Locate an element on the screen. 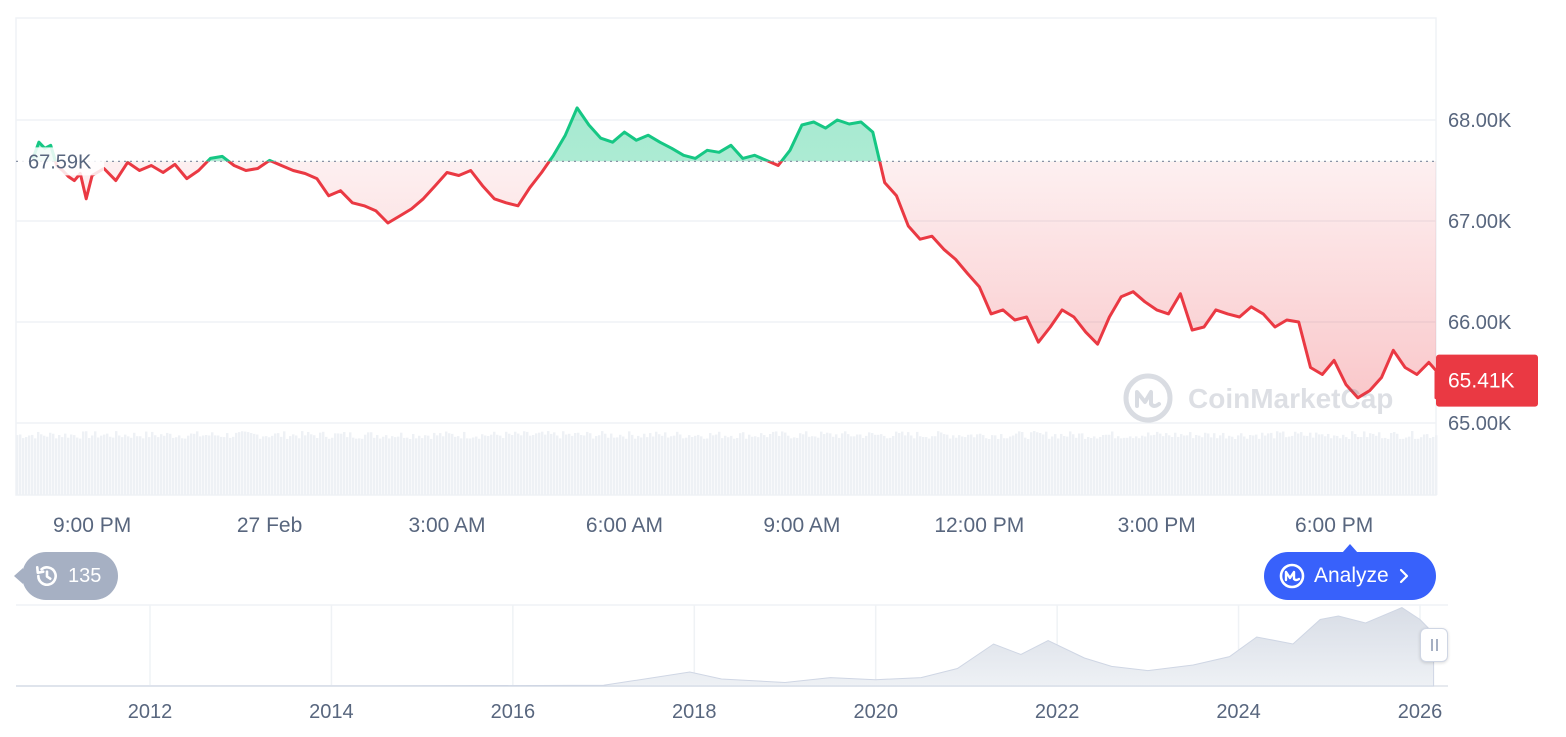 This screenshot has width=1566, height=737. coinmarketcap-logo-icon is located at coordinates (1148, 398).